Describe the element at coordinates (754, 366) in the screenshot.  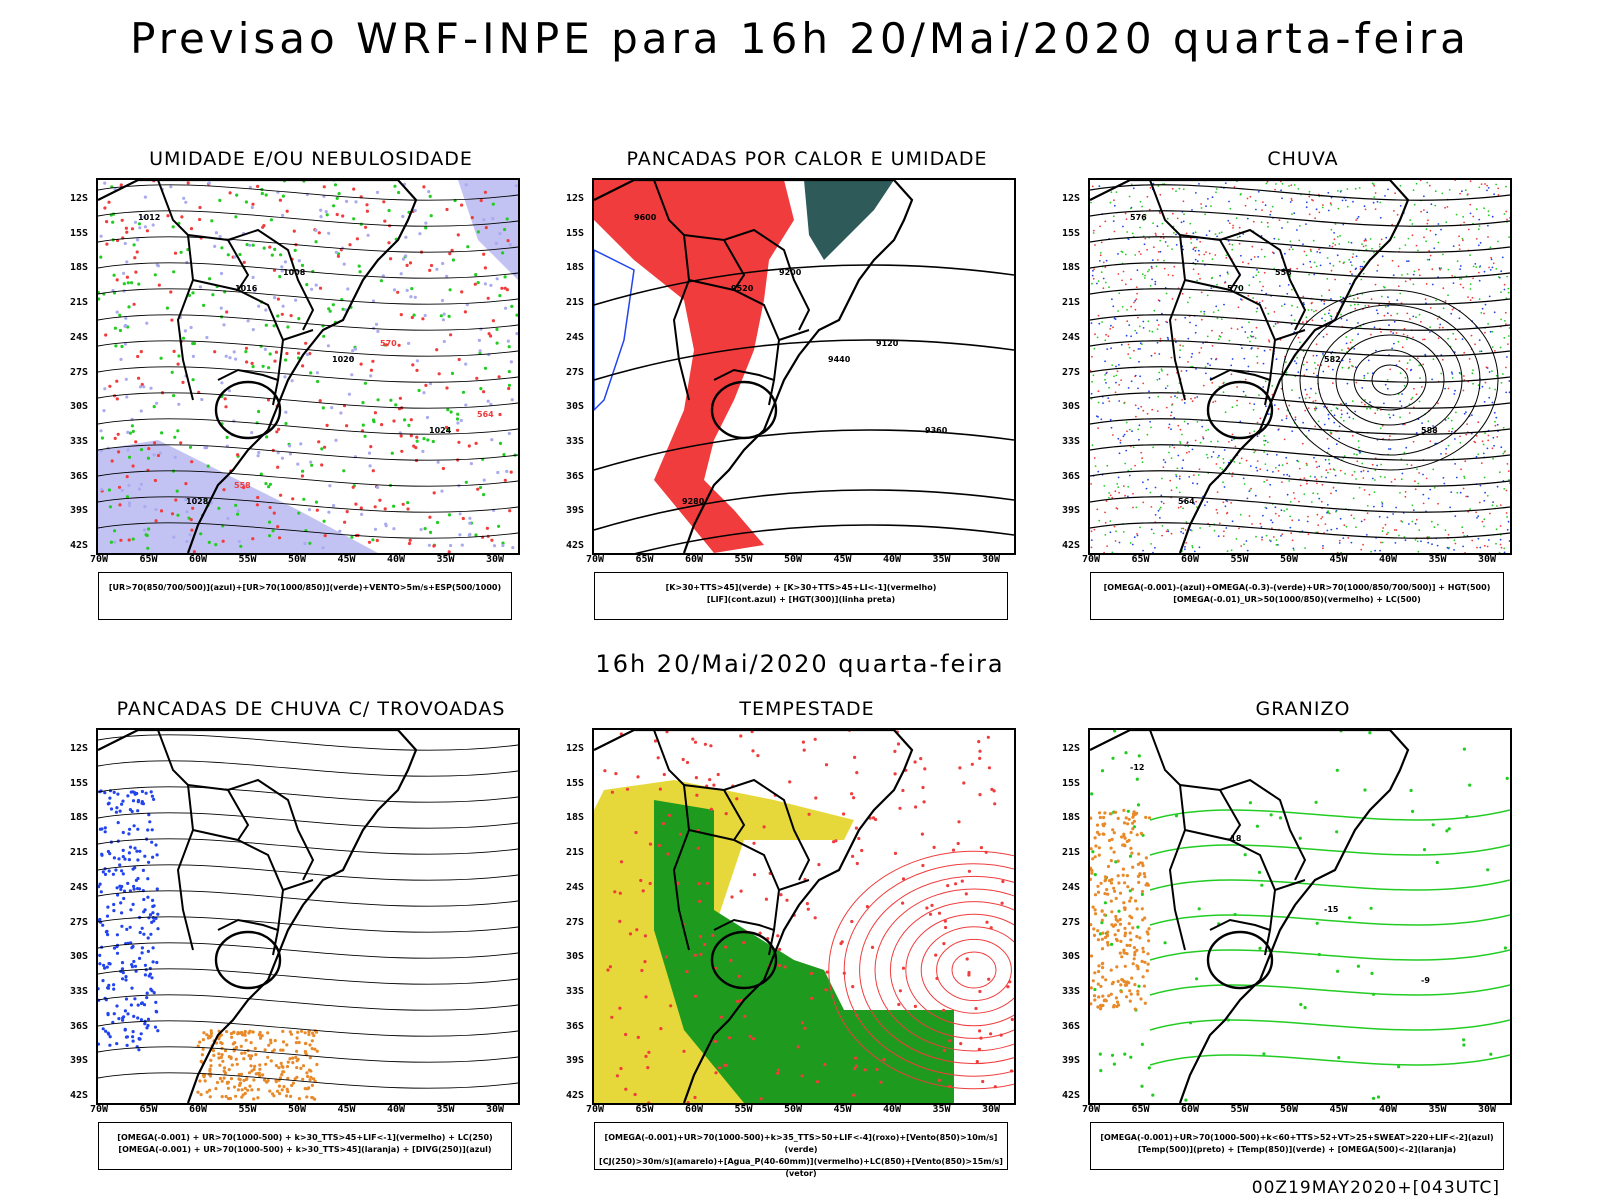
I see `coastline` at that location.